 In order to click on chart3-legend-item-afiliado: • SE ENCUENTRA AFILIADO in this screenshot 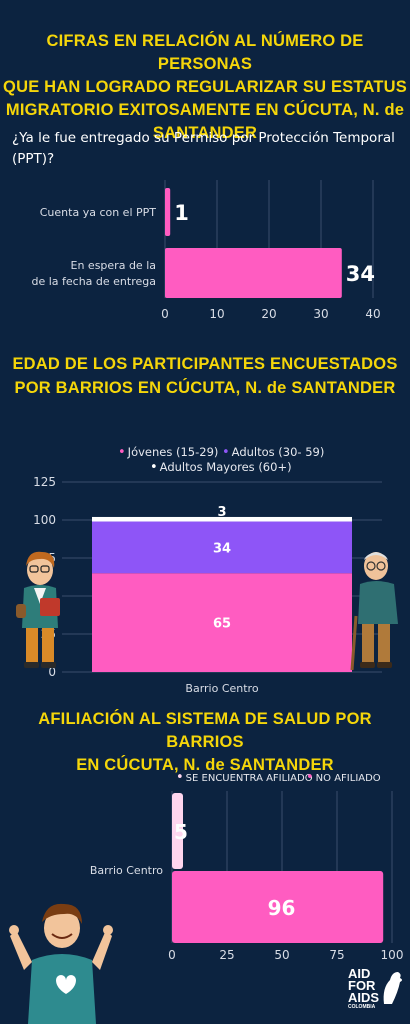, I will do `click(244, 777)`.